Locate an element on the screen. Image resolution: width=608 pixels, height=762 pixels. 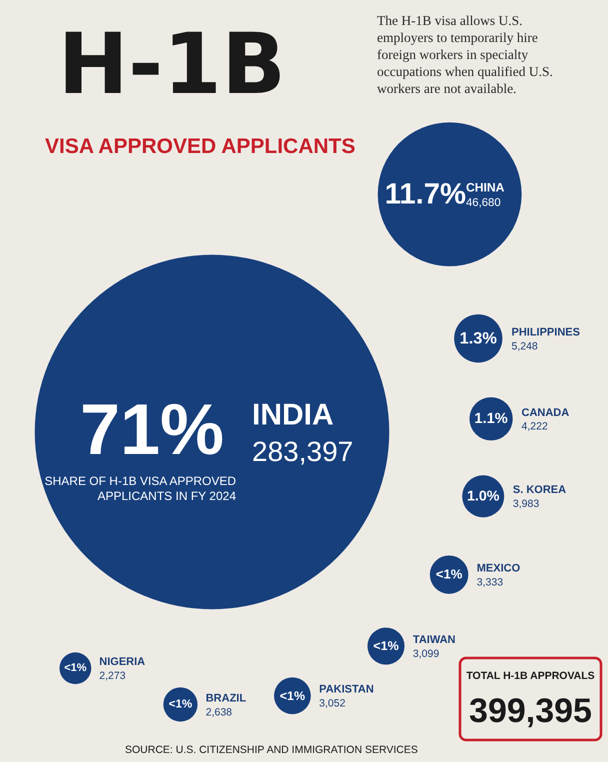
category-label: TAIWAN is located at coordinates (434, 640).